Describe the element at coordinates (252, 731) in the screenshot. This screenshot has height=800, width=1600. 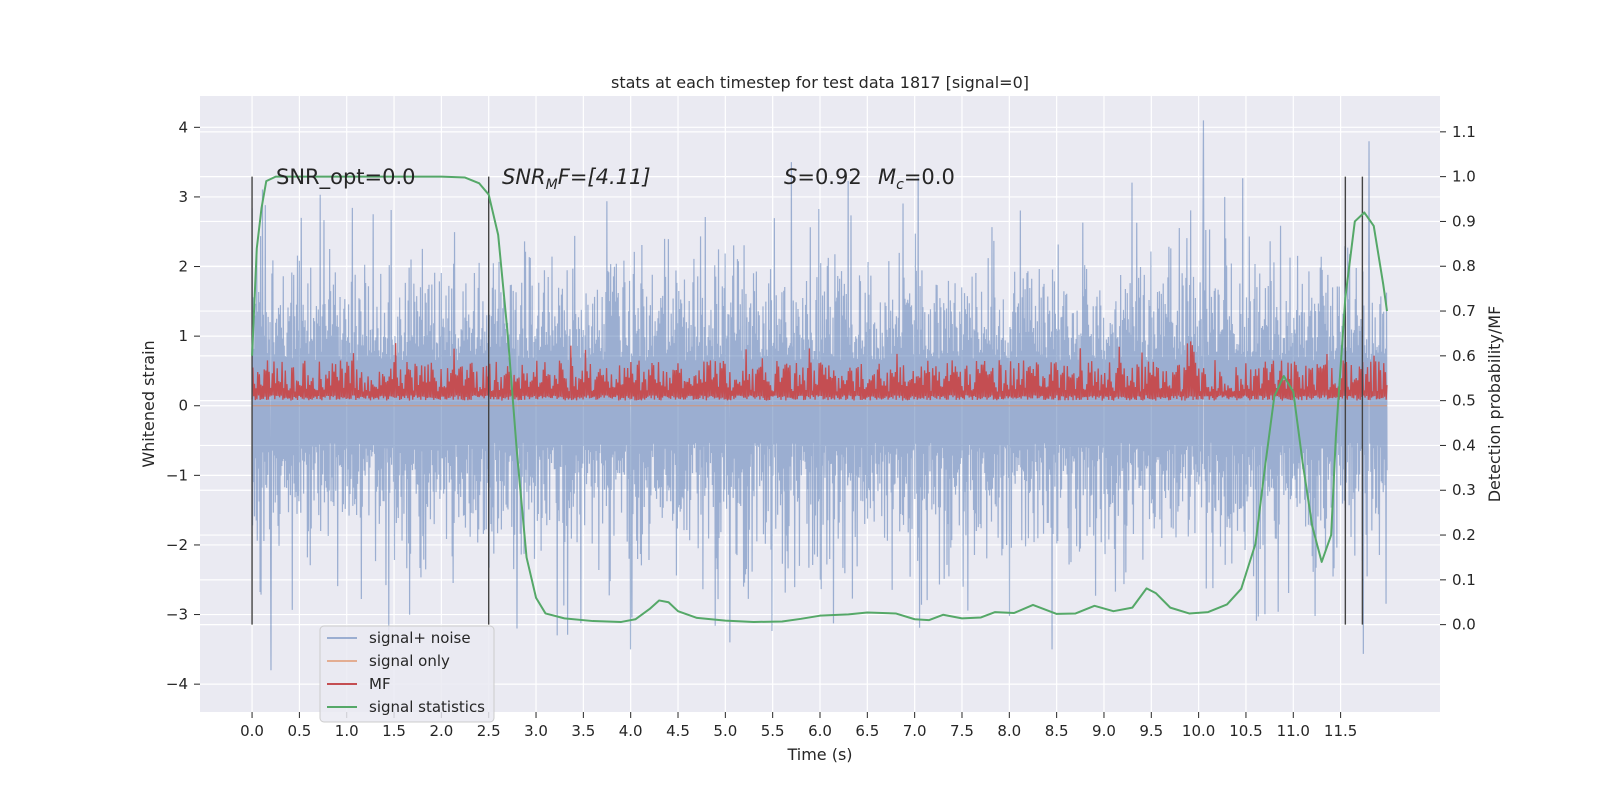
I see `x-tick-label: 0.0` at that location.